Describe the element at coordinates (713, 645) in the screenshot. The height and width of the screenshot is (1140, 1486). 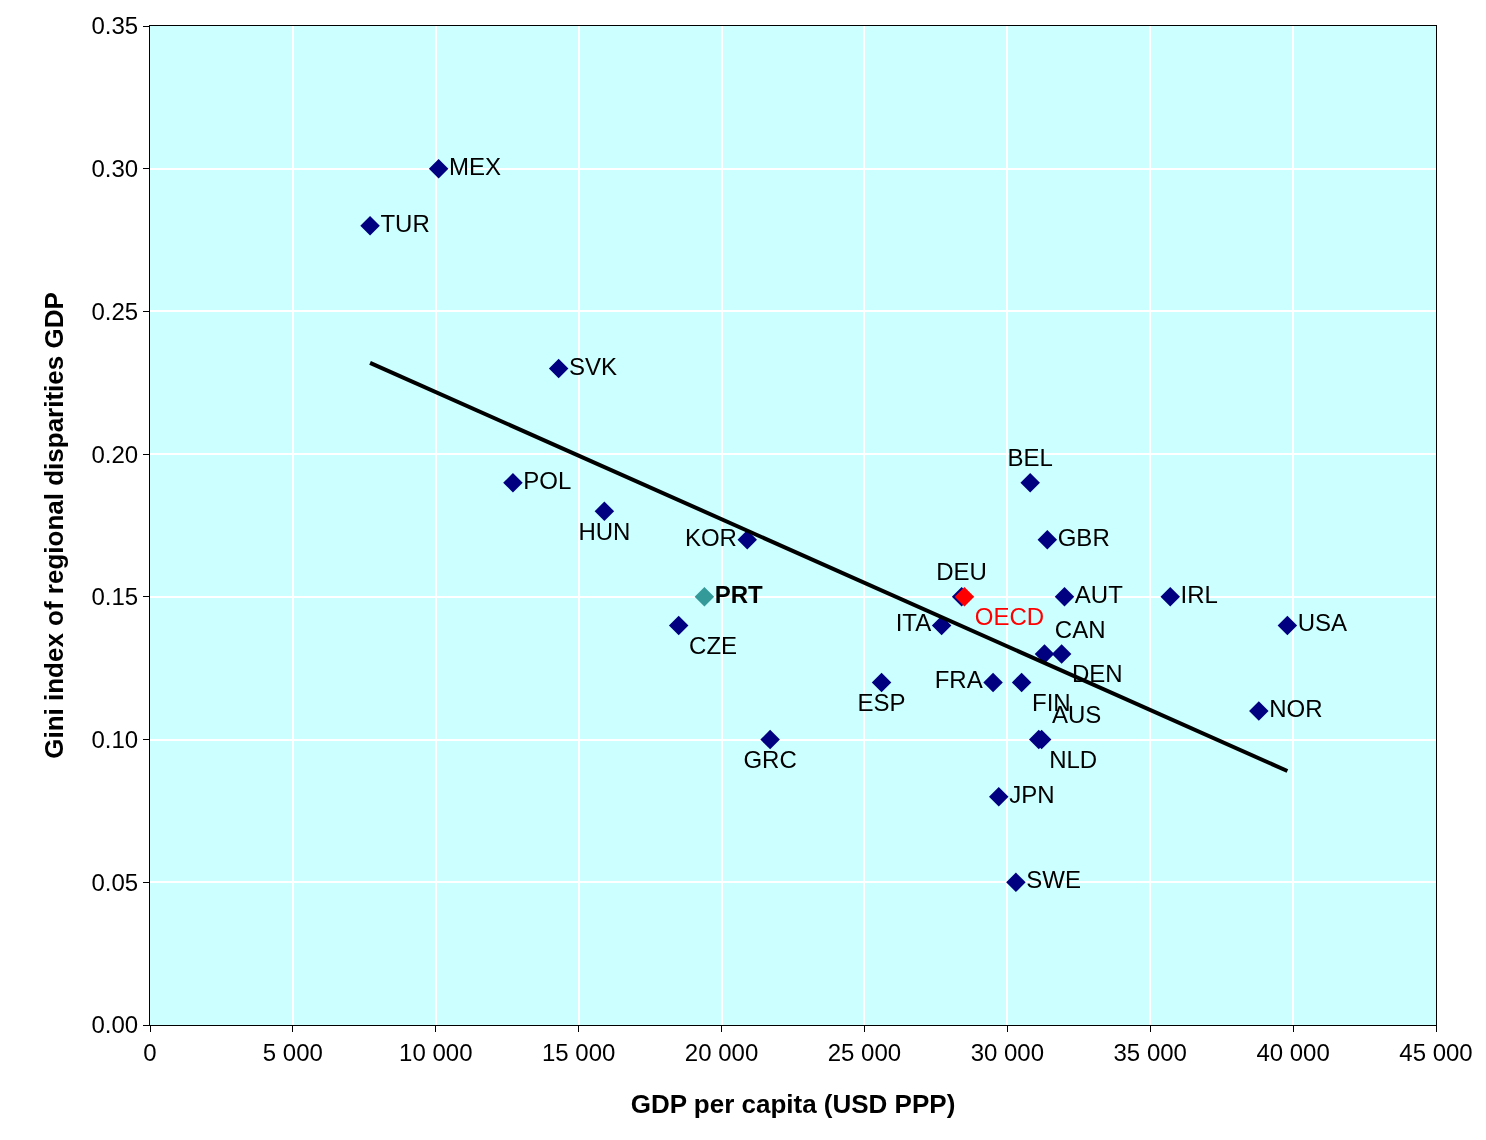
I see `series-label: CZE` at that location.